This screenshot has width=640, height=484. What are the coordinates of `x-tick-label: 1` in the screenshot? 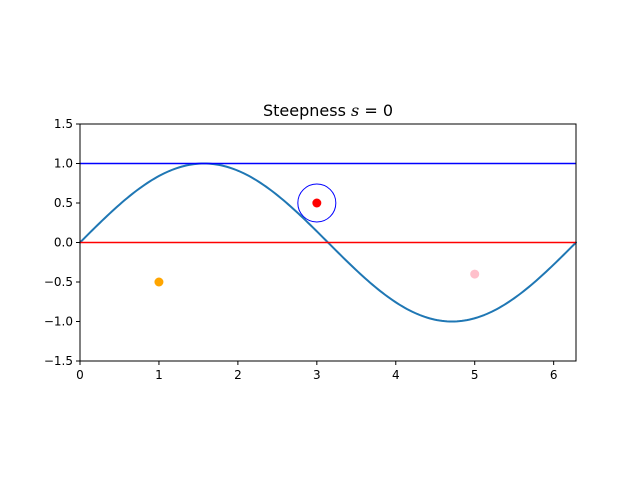 It's located at (159, 375).